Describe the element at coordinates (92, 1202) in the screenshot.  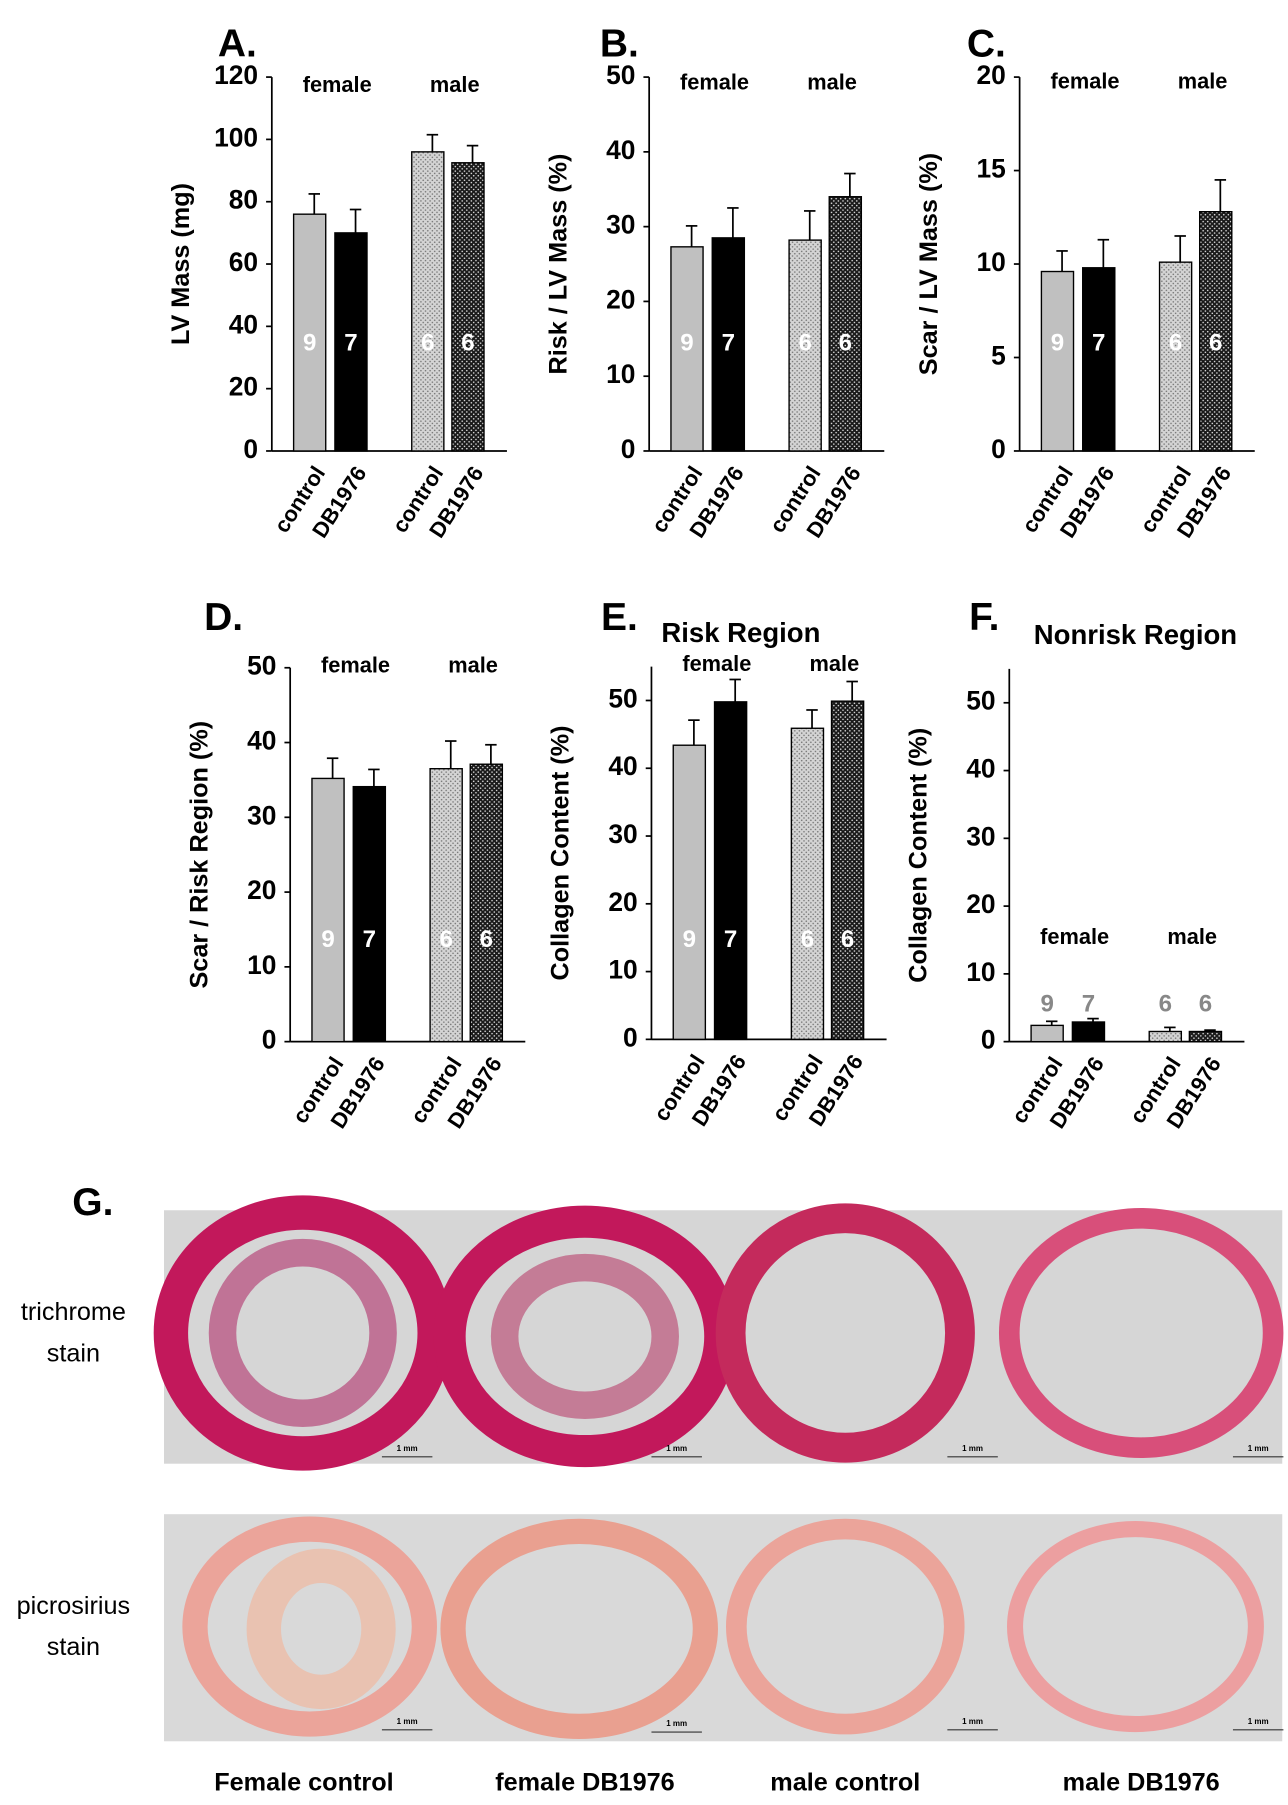
I see `panel-title: G.` at that location.